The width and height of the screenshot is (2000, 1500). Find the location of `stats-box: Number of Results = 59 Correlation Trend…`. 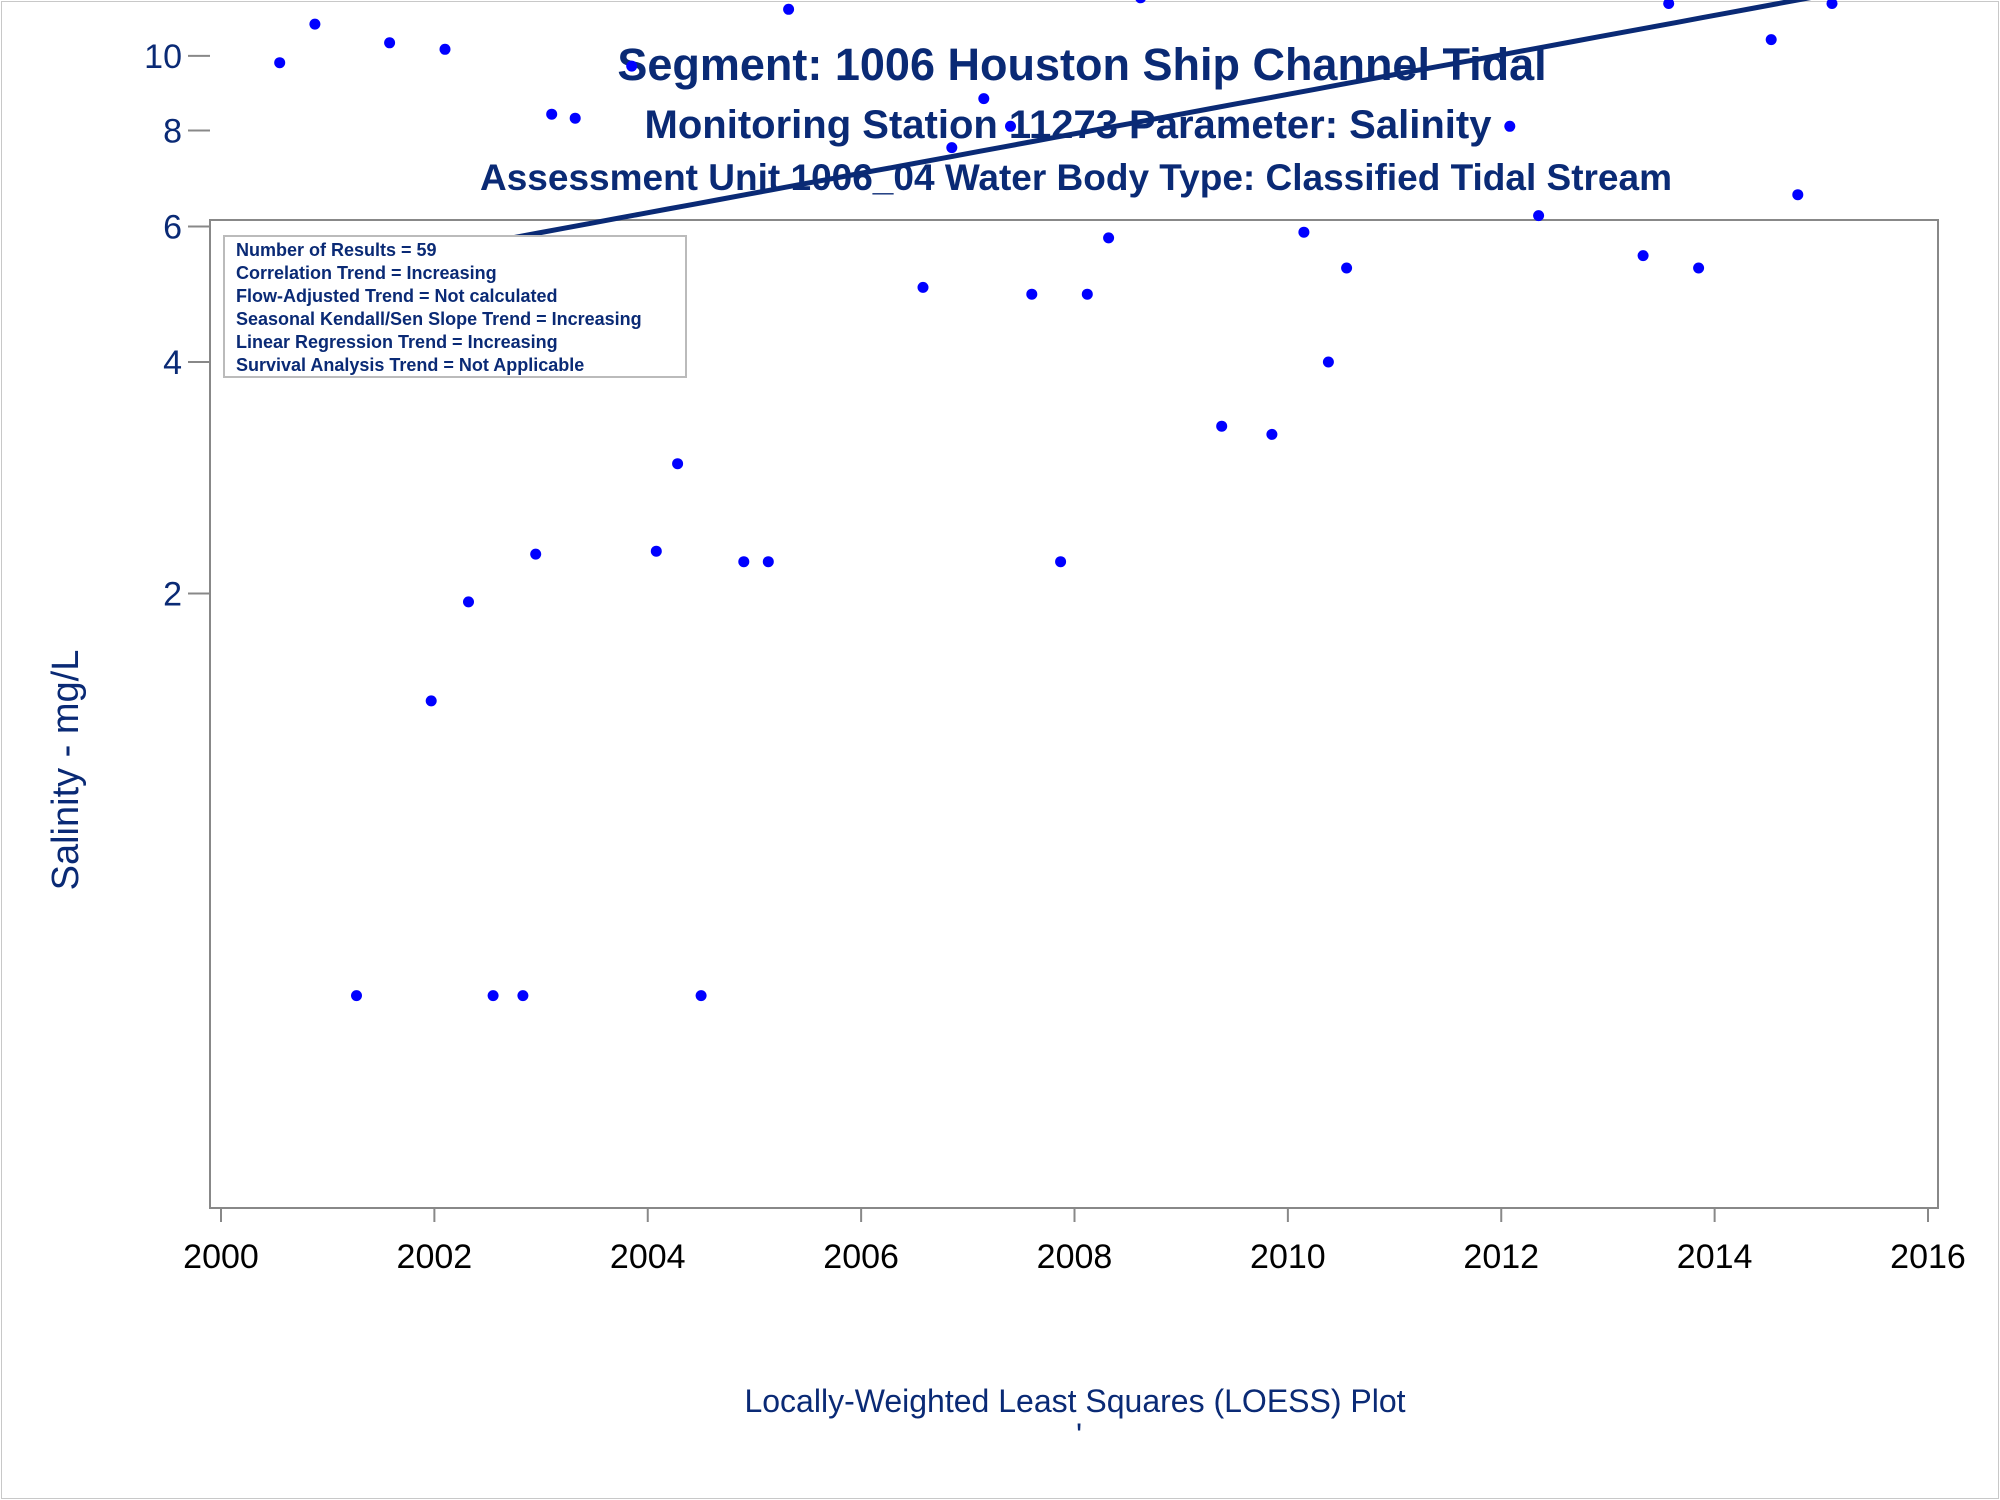

stats-box: Number of Results = 59 Correlation Trend… is located at coordinates (455, 306).